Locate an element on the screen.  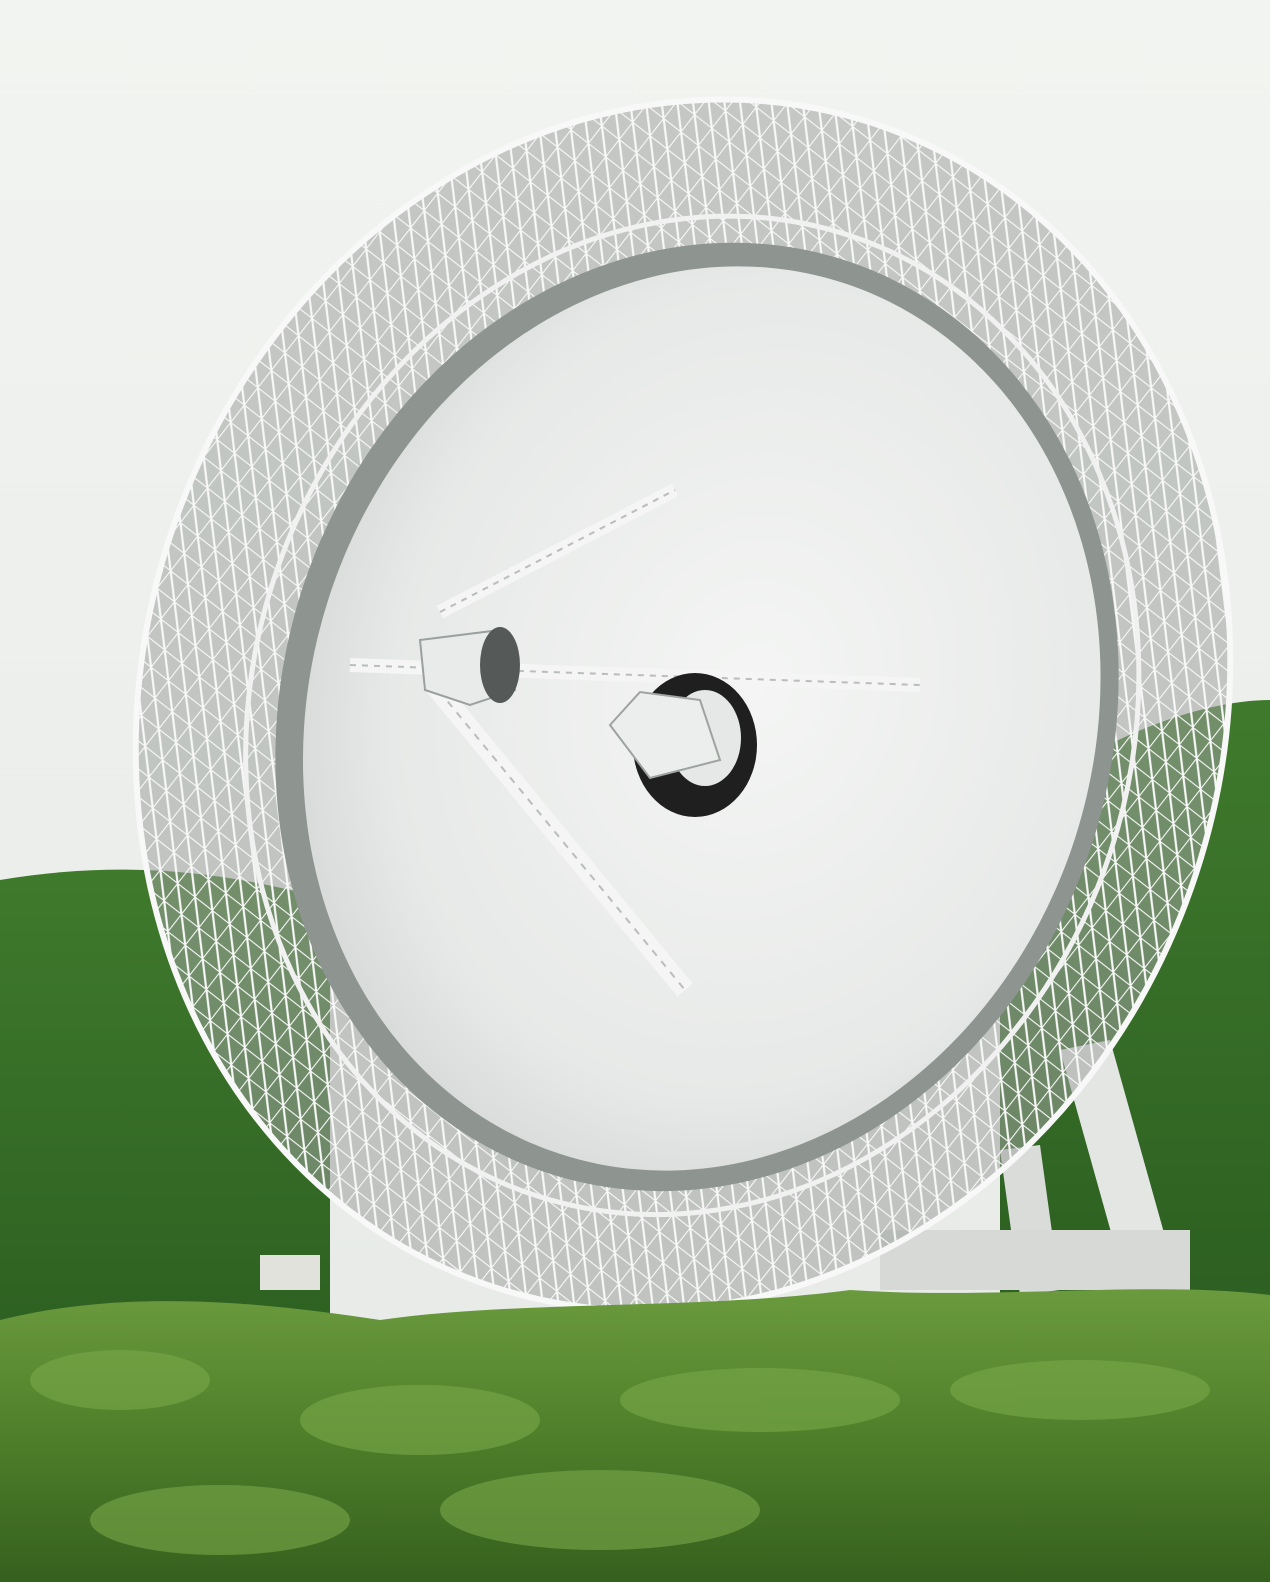
focus-cabin is located at coordinates (665, 735).